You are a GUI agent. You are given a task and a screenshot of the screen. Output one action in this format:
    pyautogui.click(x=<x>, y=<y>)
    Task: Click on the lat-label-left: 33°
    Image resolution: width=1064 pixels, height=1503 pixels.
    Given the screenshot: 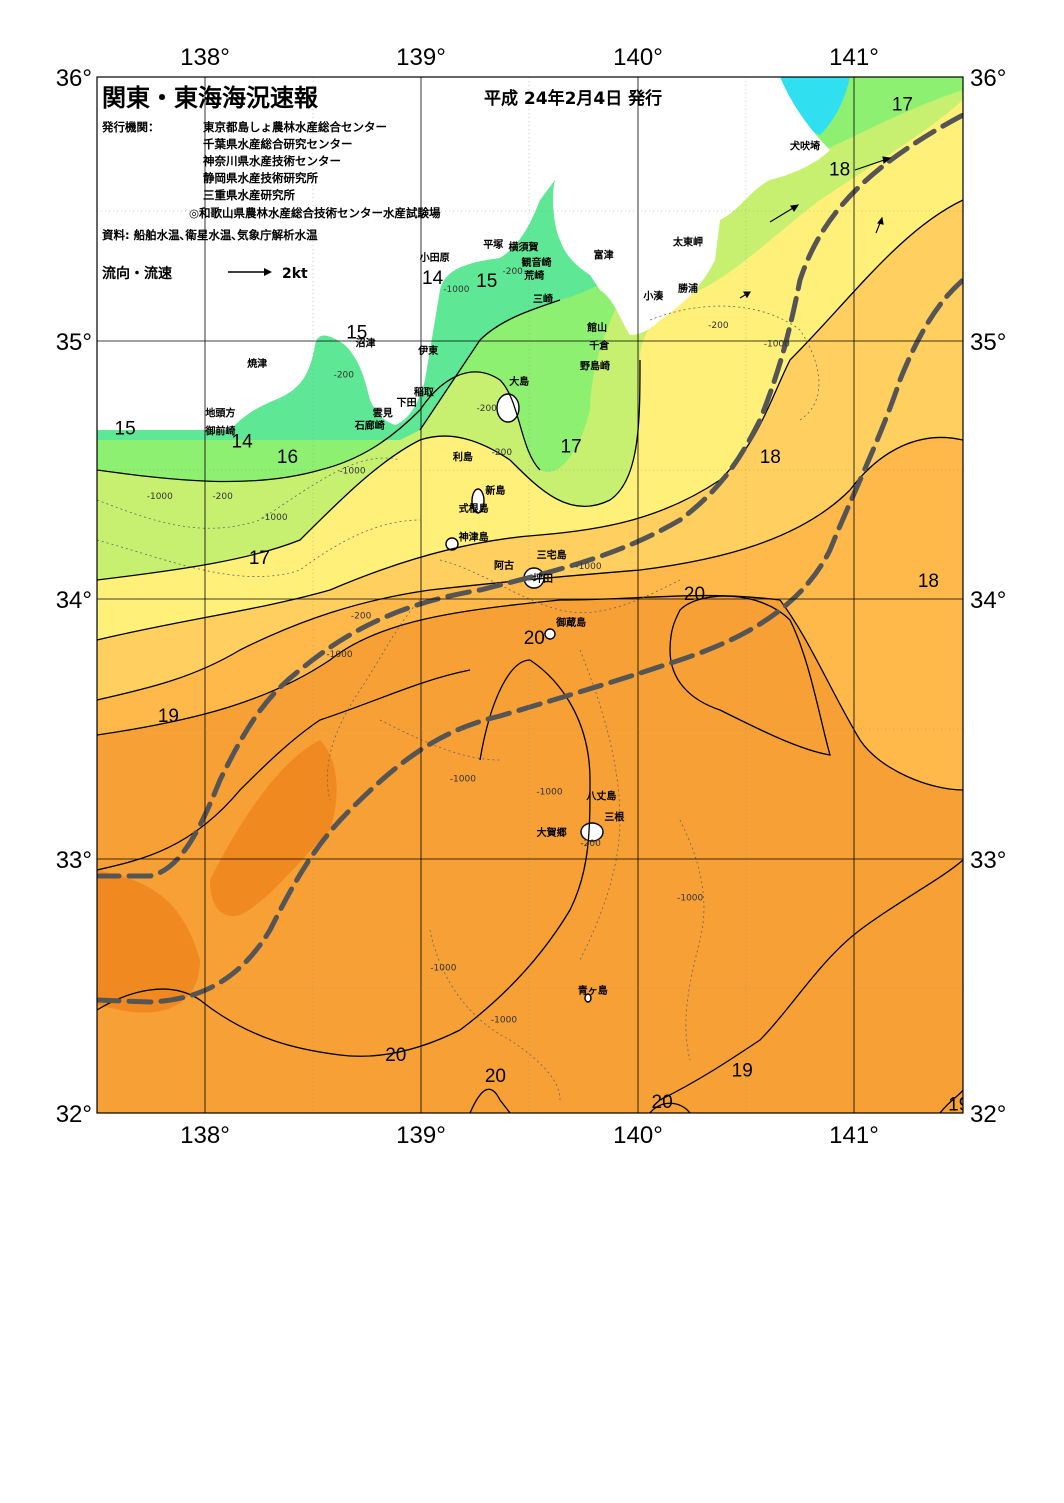 What is the action you would take?
    pyautogui.click(x=74, y=860)
    